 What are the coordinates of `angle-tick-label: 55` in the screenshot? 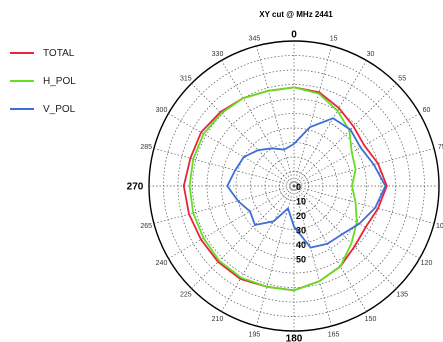 It's located at (402, 78).